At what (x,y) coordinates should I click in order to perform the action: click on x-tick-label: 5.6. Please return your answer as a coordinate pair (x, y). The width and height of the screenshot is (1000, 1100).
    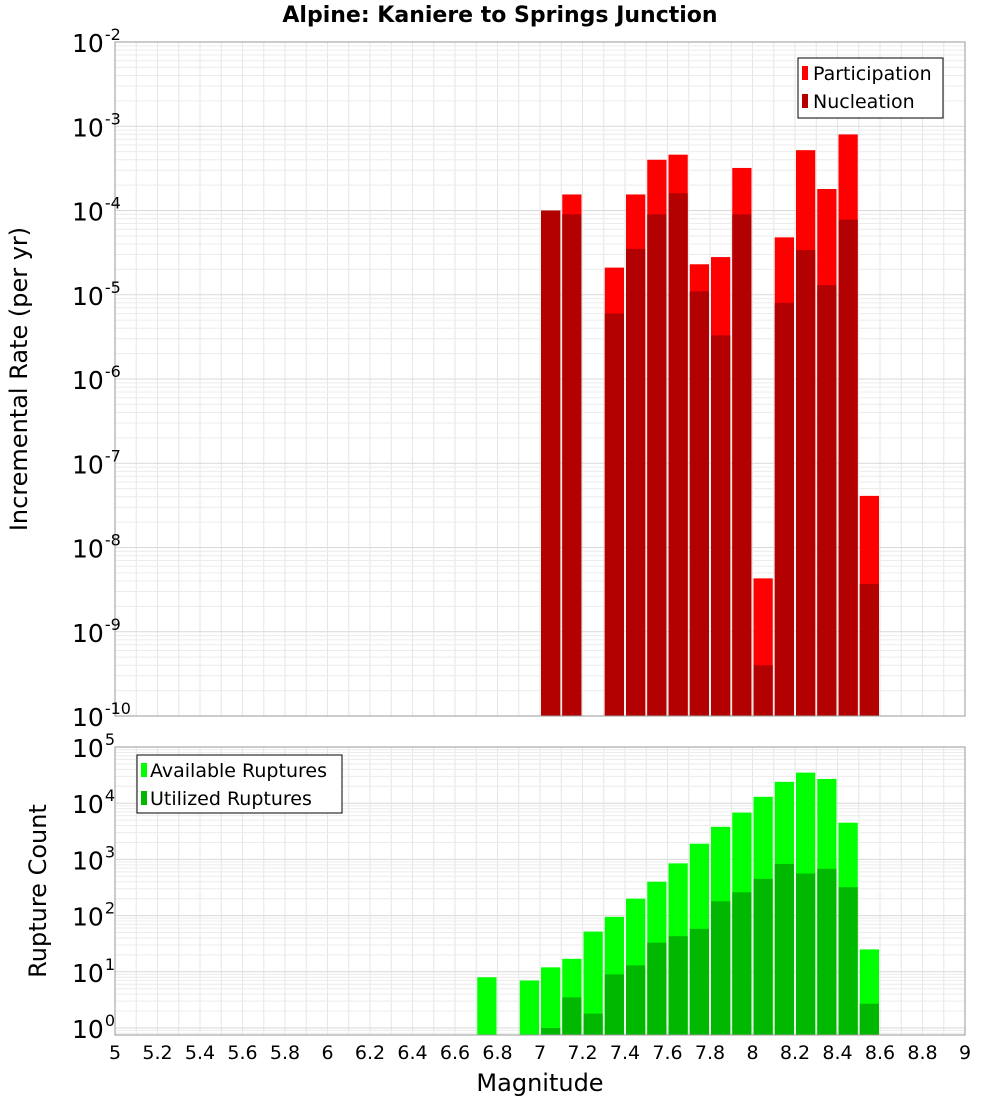
    Looking at the image, I should click on (242, 1053).